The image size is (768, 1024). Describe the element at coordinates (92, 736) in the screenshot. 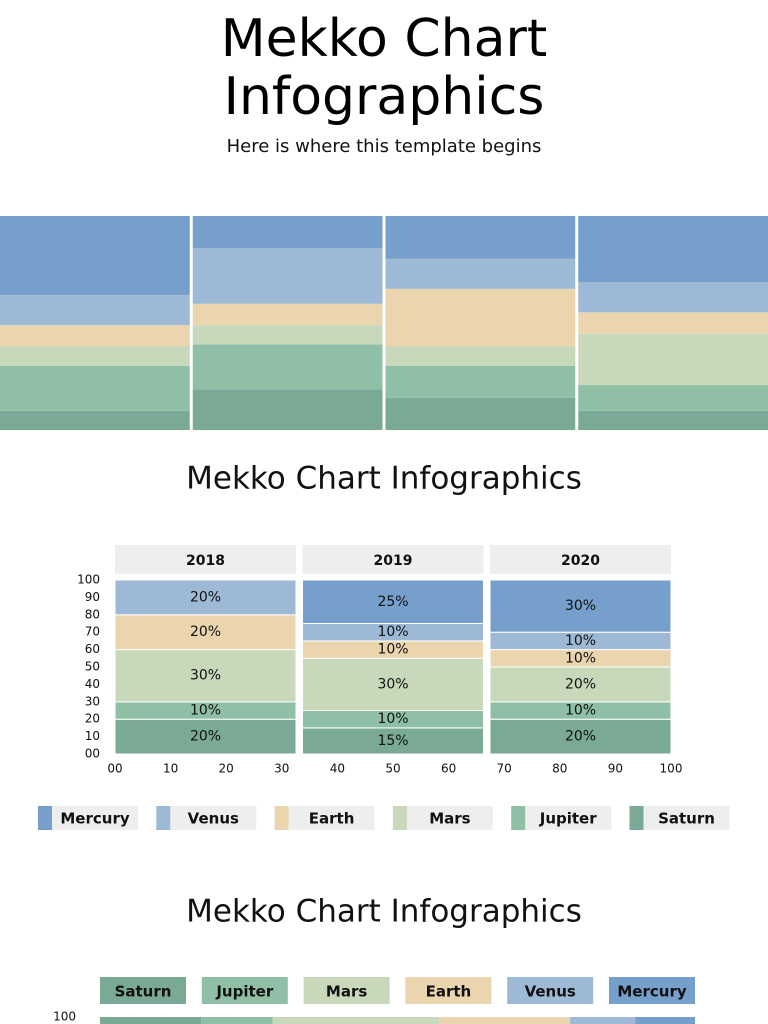

I see `y-tick-label: 10` at that location.